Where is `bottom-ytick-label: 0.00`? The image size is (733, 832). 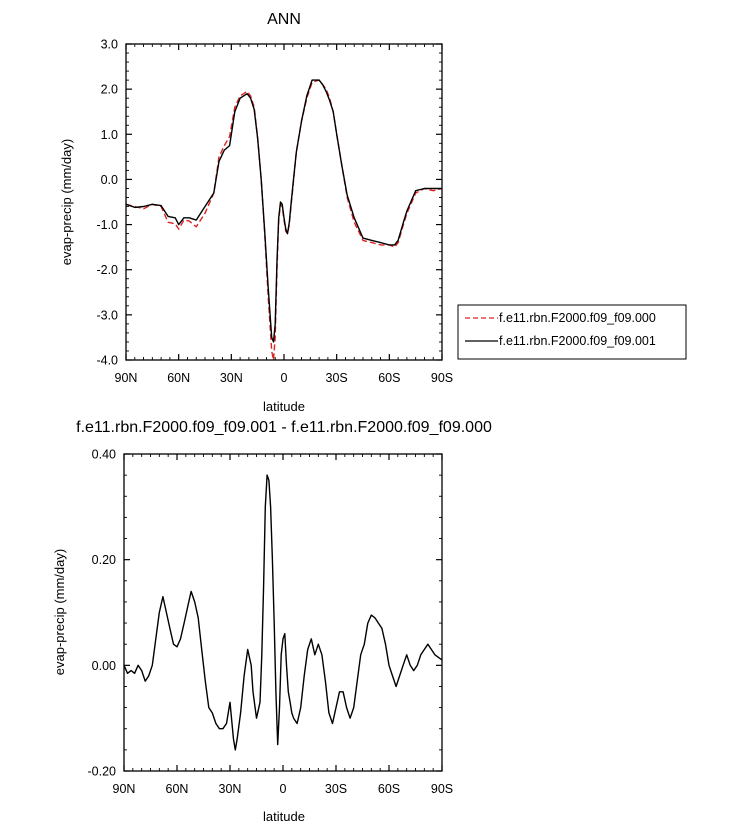 bottom-ytick-label: 0.00 is located at coordinates (104, 666).